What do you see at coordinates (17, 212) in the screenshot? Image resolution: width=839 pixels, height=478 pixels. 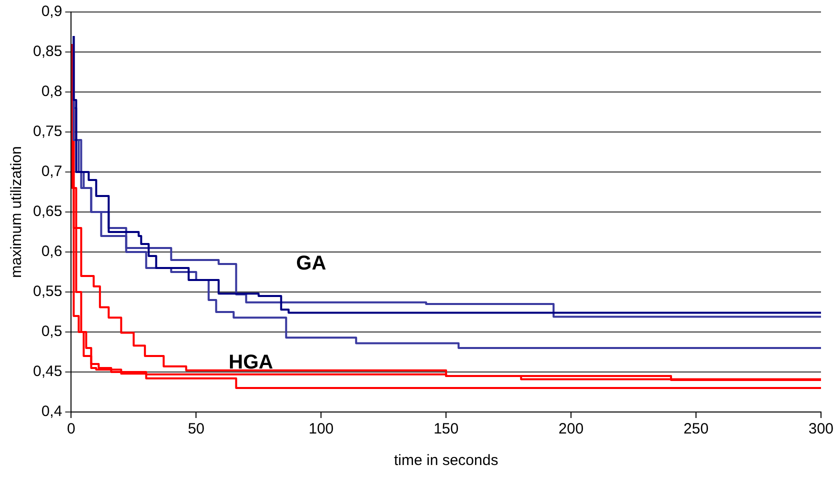 I see `y-axis-title: maximum utilization` at bounding box center [17, 212].